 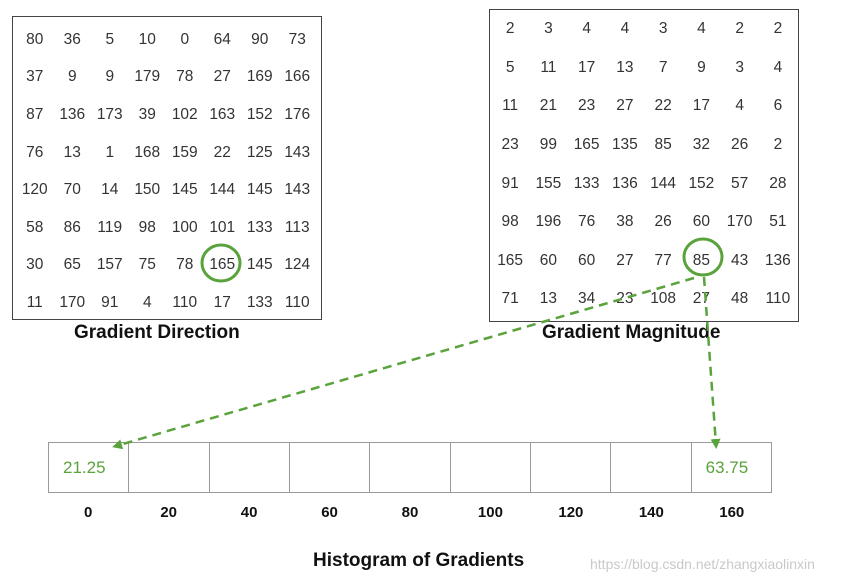 What do you see at coordinates (222, 39) in the screenshot?
I see `grid-cell: 64` at bounding box center [222, 39].